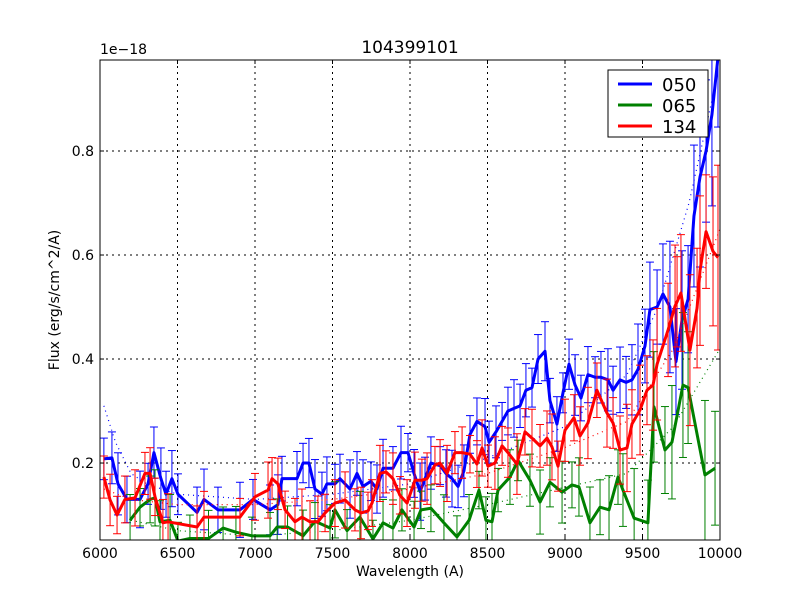 The image size is (800, 604). Describe the element at coordinates (255, 554) in the screenshot. I see `x-tick-label: 7000` at that location.